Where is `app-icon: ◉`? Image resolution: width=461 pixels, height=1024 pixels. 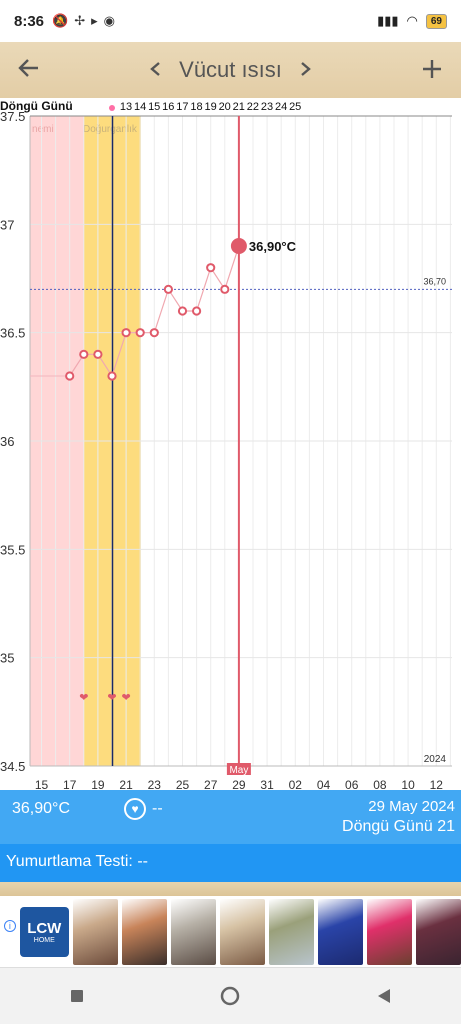 app-icon: ◉ is located at coordinates (109, 20).